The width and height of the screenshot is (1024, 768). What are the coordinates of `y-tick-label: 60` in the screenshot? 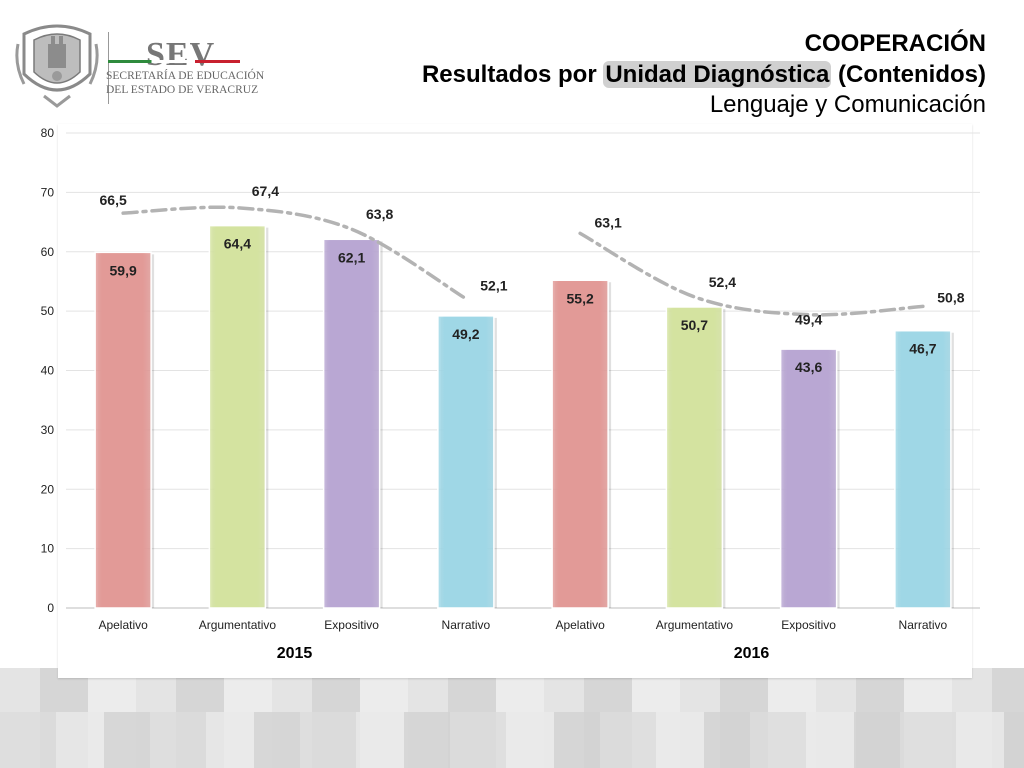 It's located at (48, 252).